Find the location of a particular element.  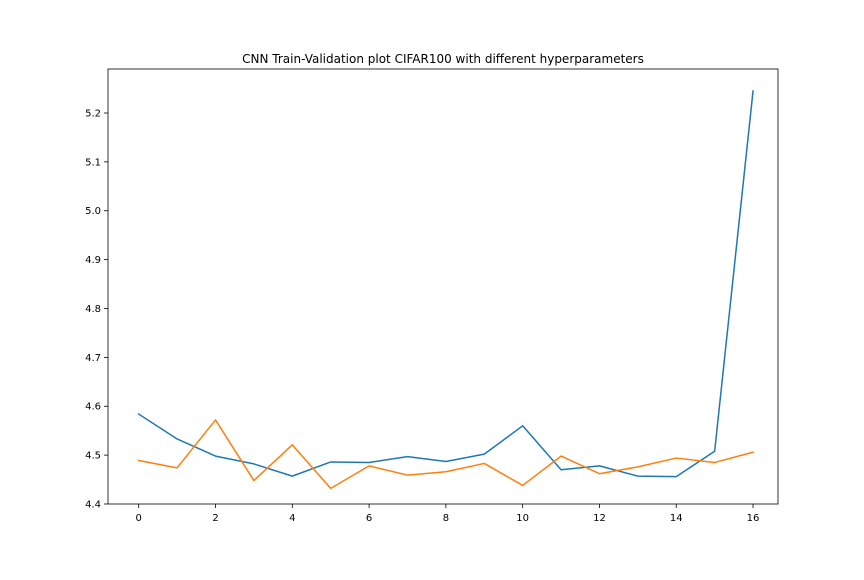

y-tick-label: 5.1 is located at coordinates (93, 162).